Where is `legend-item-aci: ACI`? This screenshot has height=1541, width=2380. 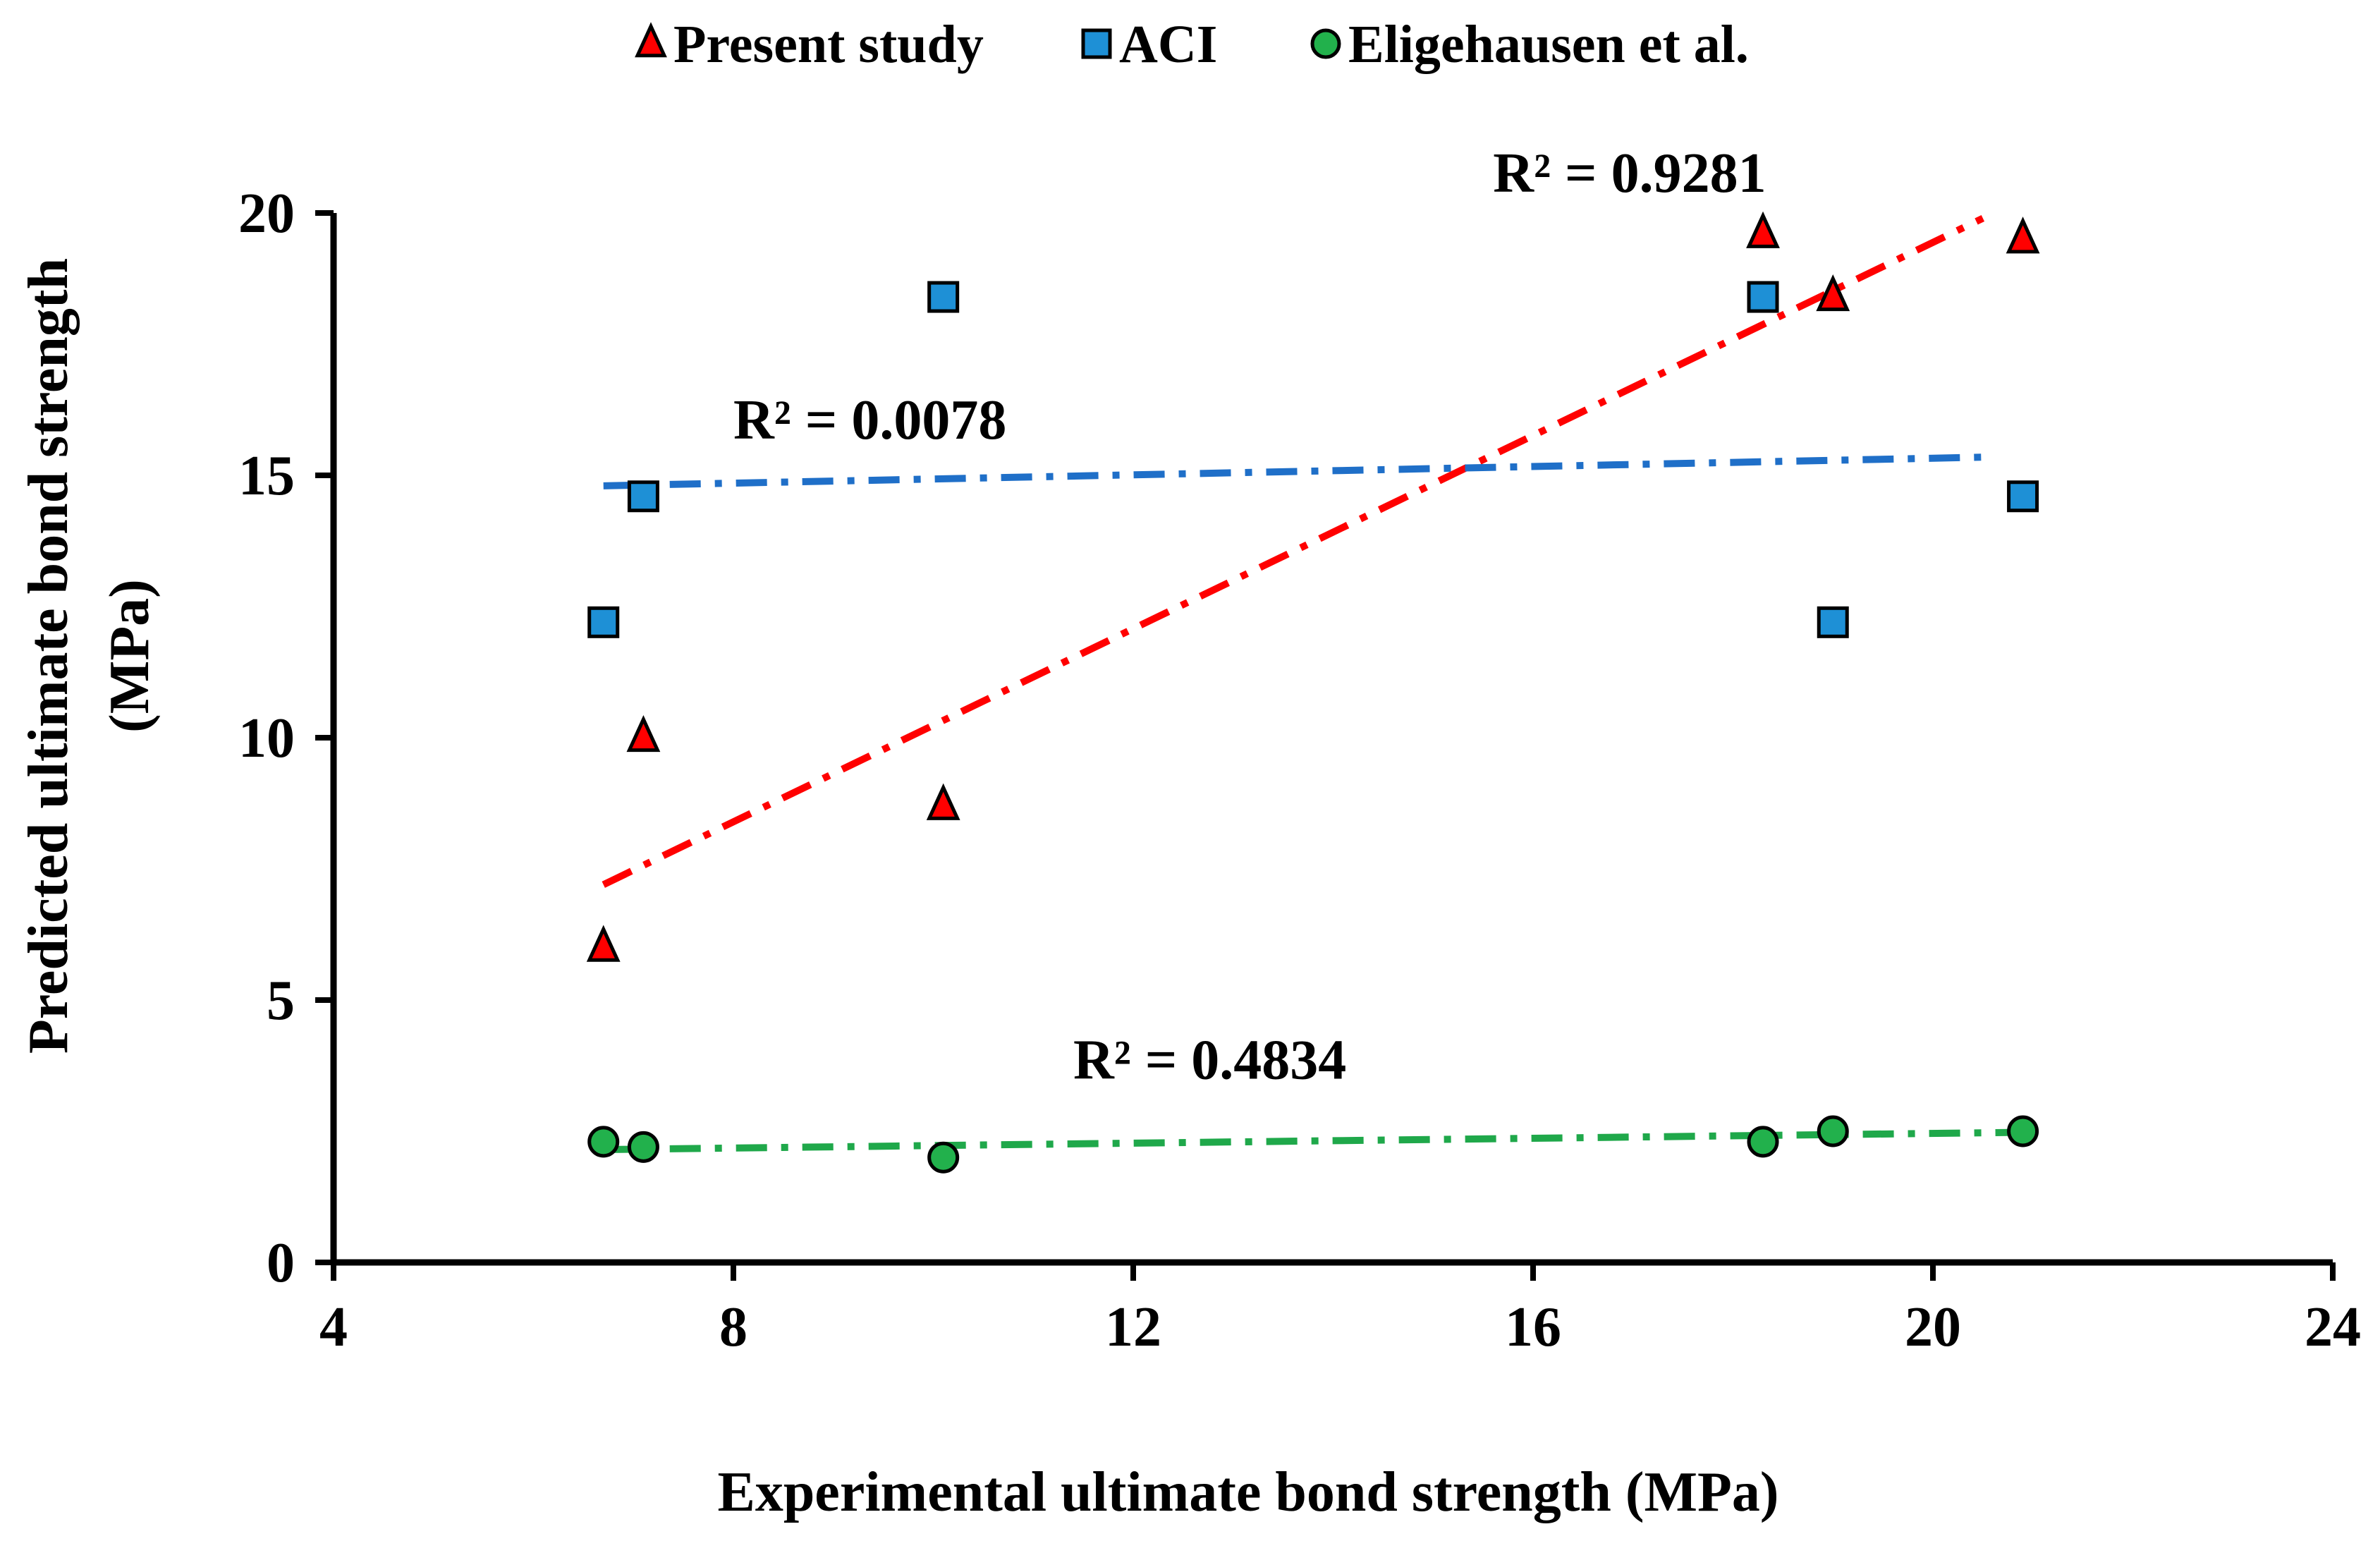 legend-item-aci: ACI is located at coordinates (1149, 44).